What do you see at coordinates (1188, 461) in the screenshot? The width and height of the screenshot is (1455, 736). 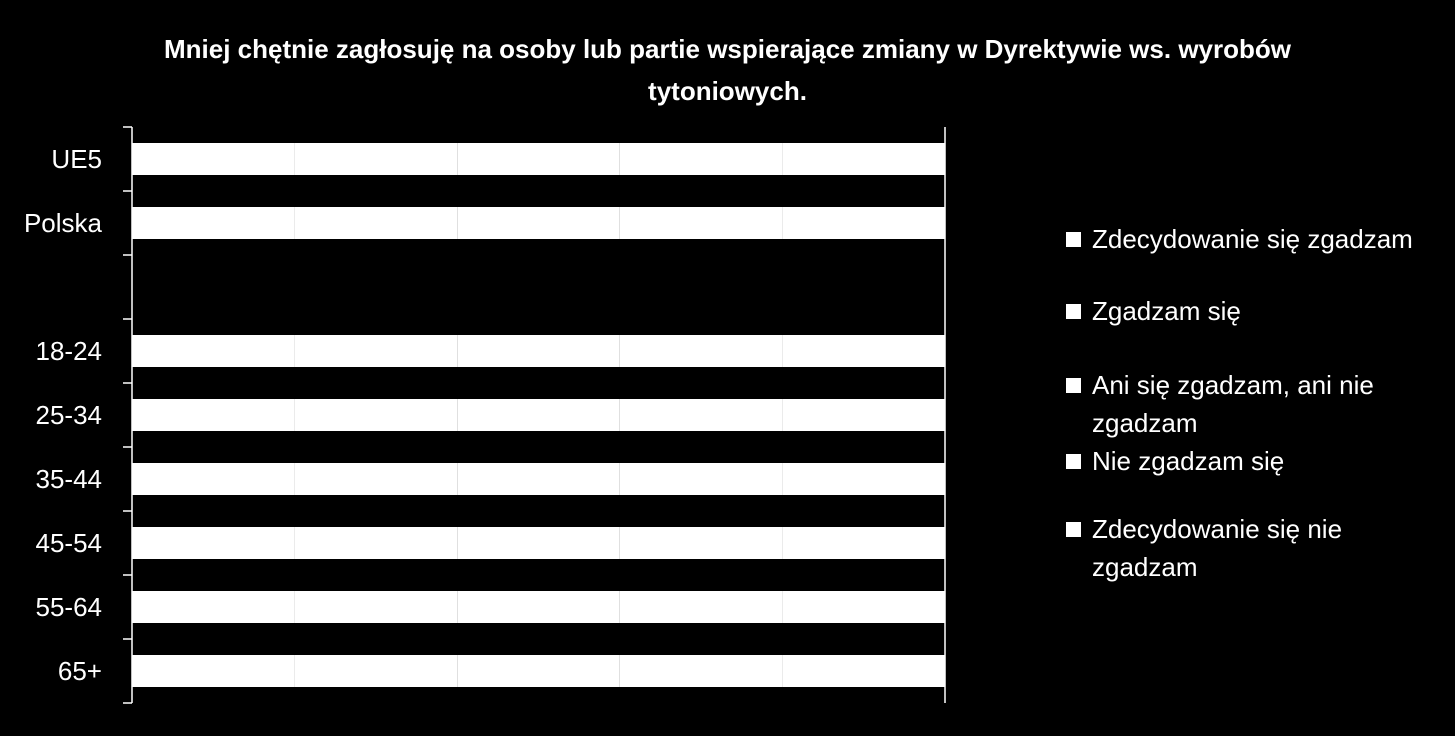 I see `legend-label: Nie zgadzam się` at bounding box center [1188, 461].